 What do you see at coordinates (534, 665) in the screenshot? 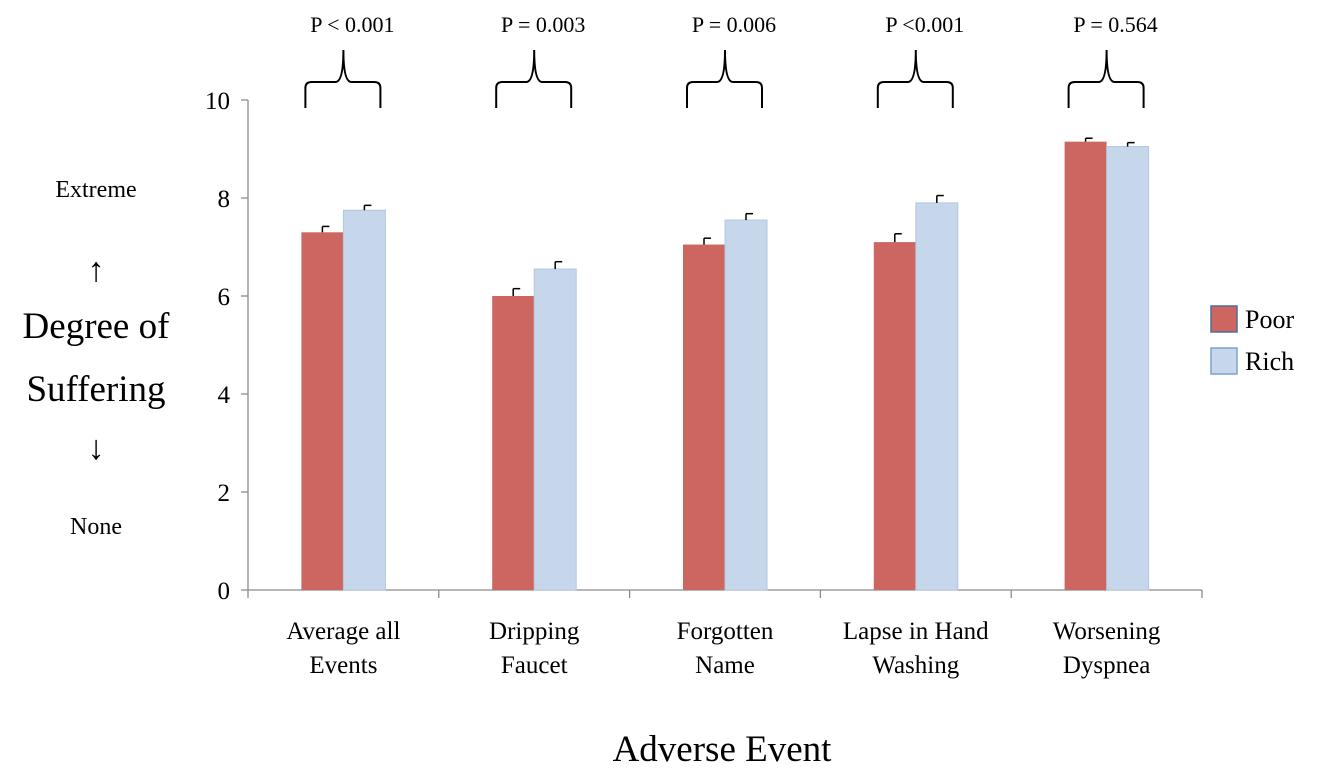
I see `x-tick-label: Faucet` at bounding box center [534, 665].